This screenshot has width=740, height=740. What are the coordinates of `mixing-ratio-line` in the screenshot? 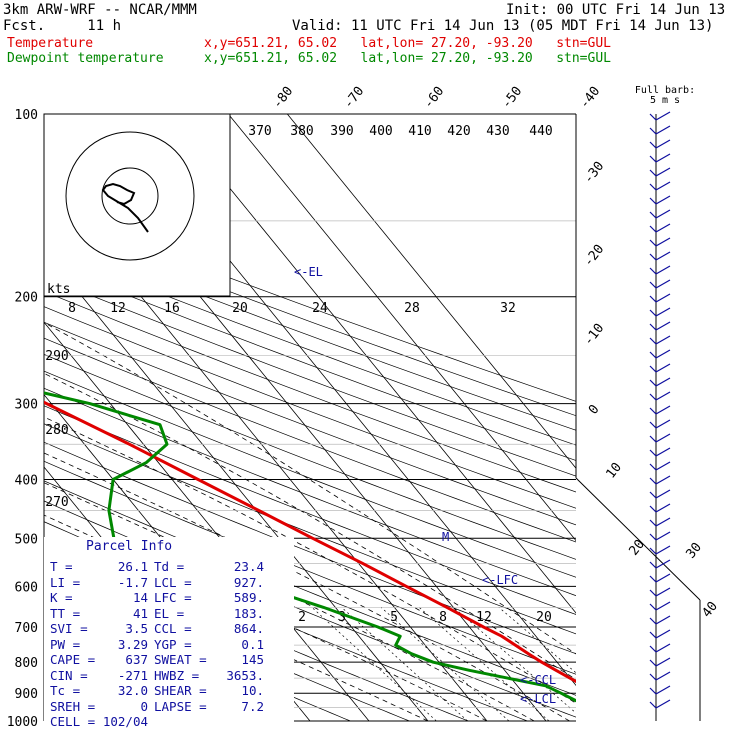 It's located at (404, 664).